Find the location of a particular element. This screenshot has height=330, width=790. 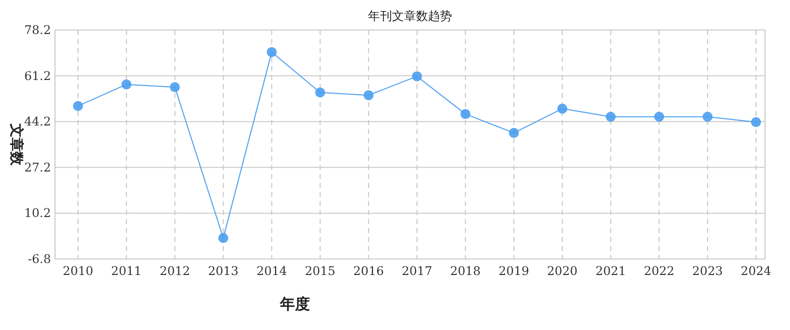

x-tick-label: 2021 is located at coordinates (610, 271).